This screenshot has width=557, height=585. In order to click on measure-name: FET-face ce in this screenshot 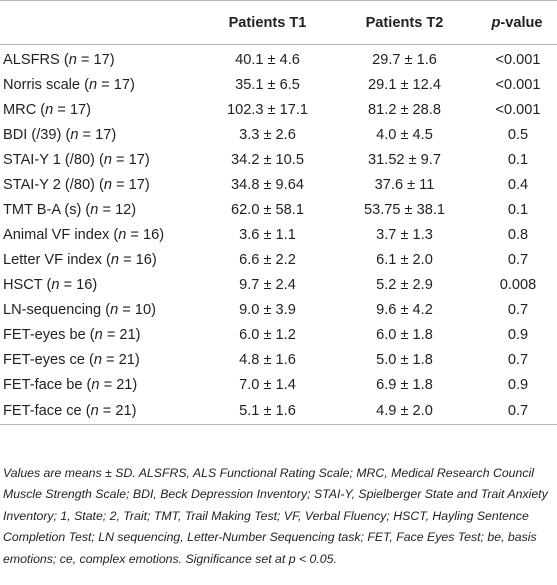, I will do `click(42, 410)`.